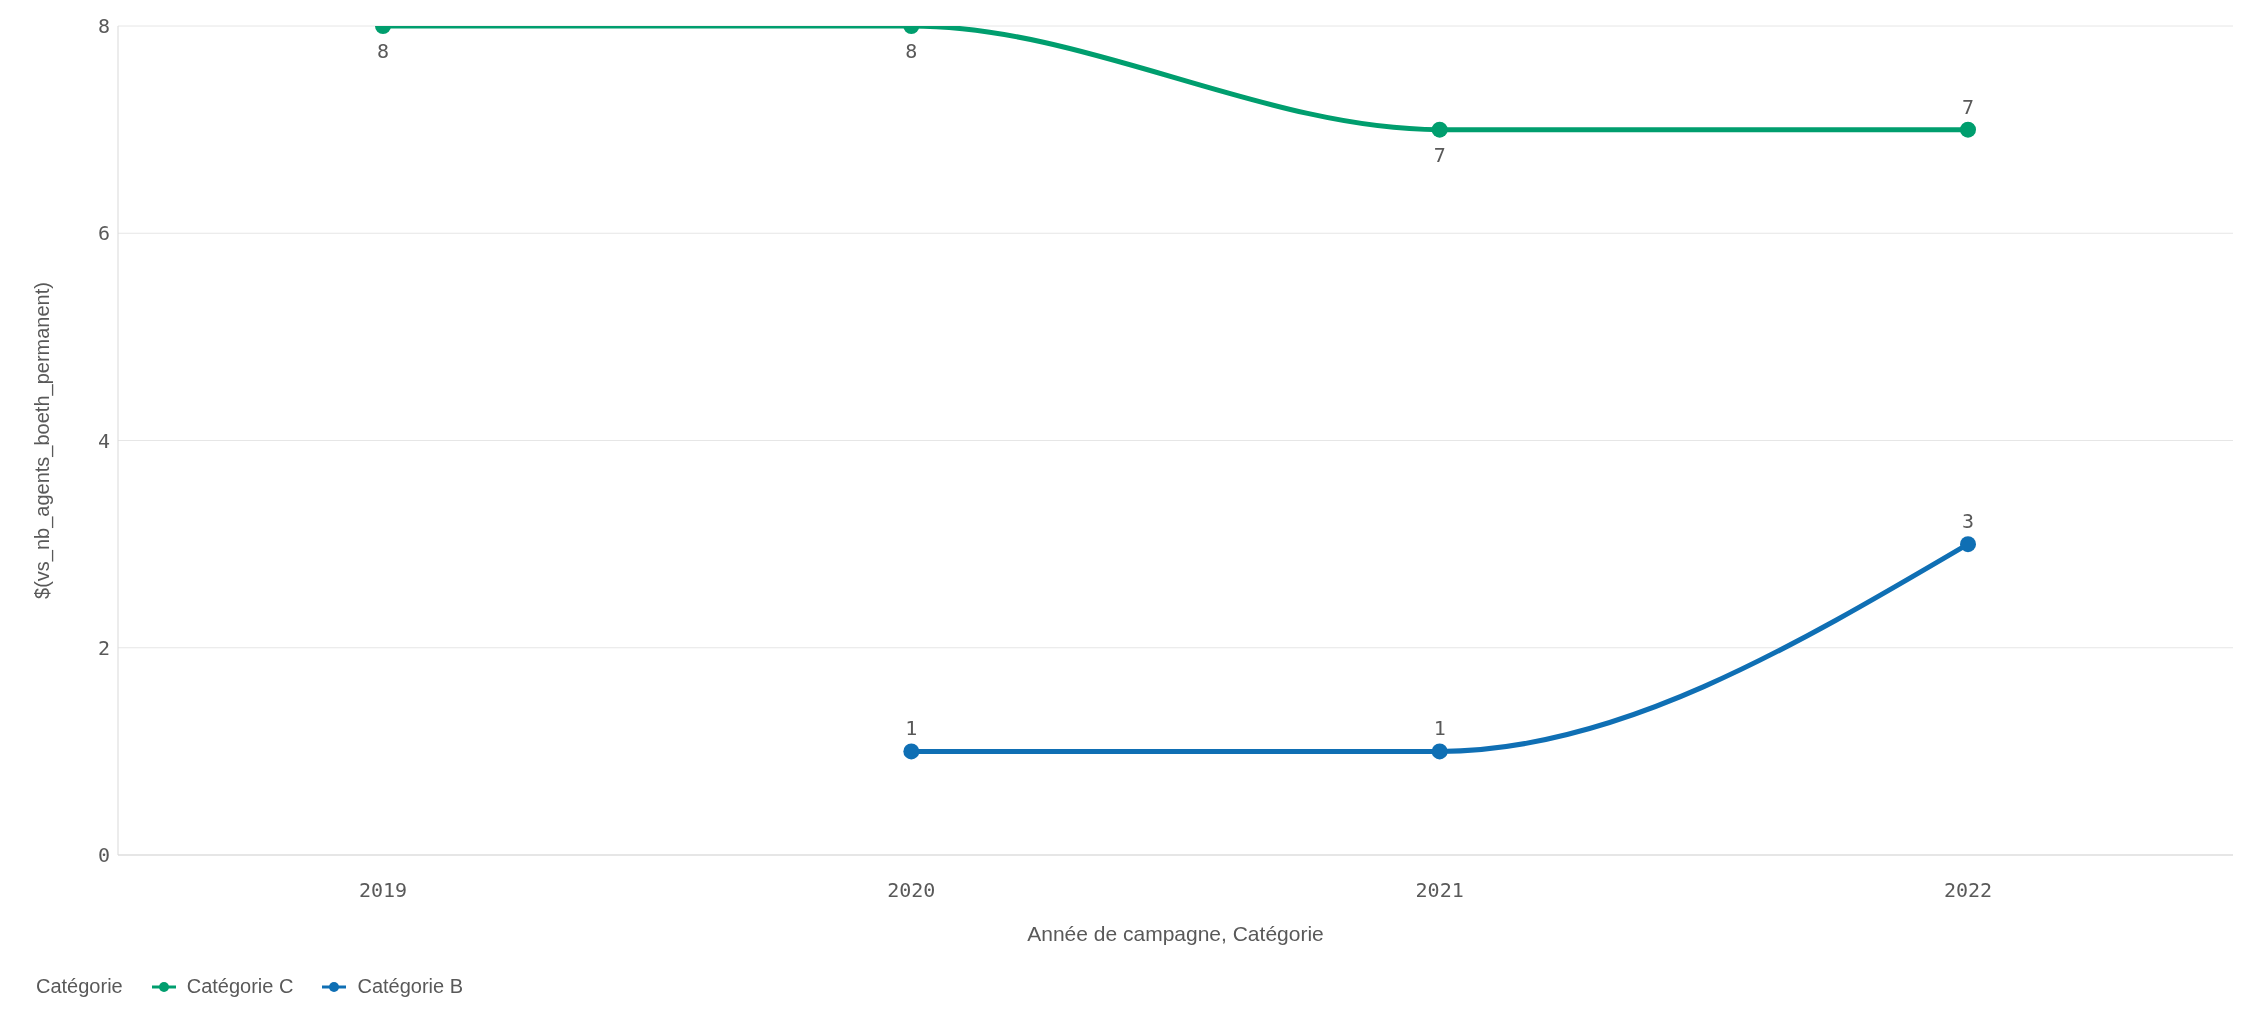 The height and width of the screenshot is (1022, 2251). Describe the element at coordinates (103, 647) in the screenshot. I see `y-tick-label: 2` at that location.